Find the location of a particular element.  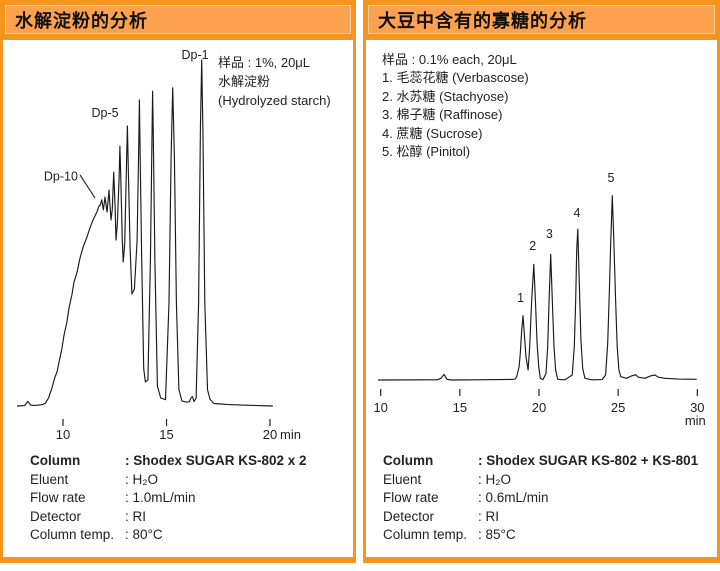

spec-row-column: Column : Shodex SUGAR KS-802 x 2 is located at coordinates (168, 461).